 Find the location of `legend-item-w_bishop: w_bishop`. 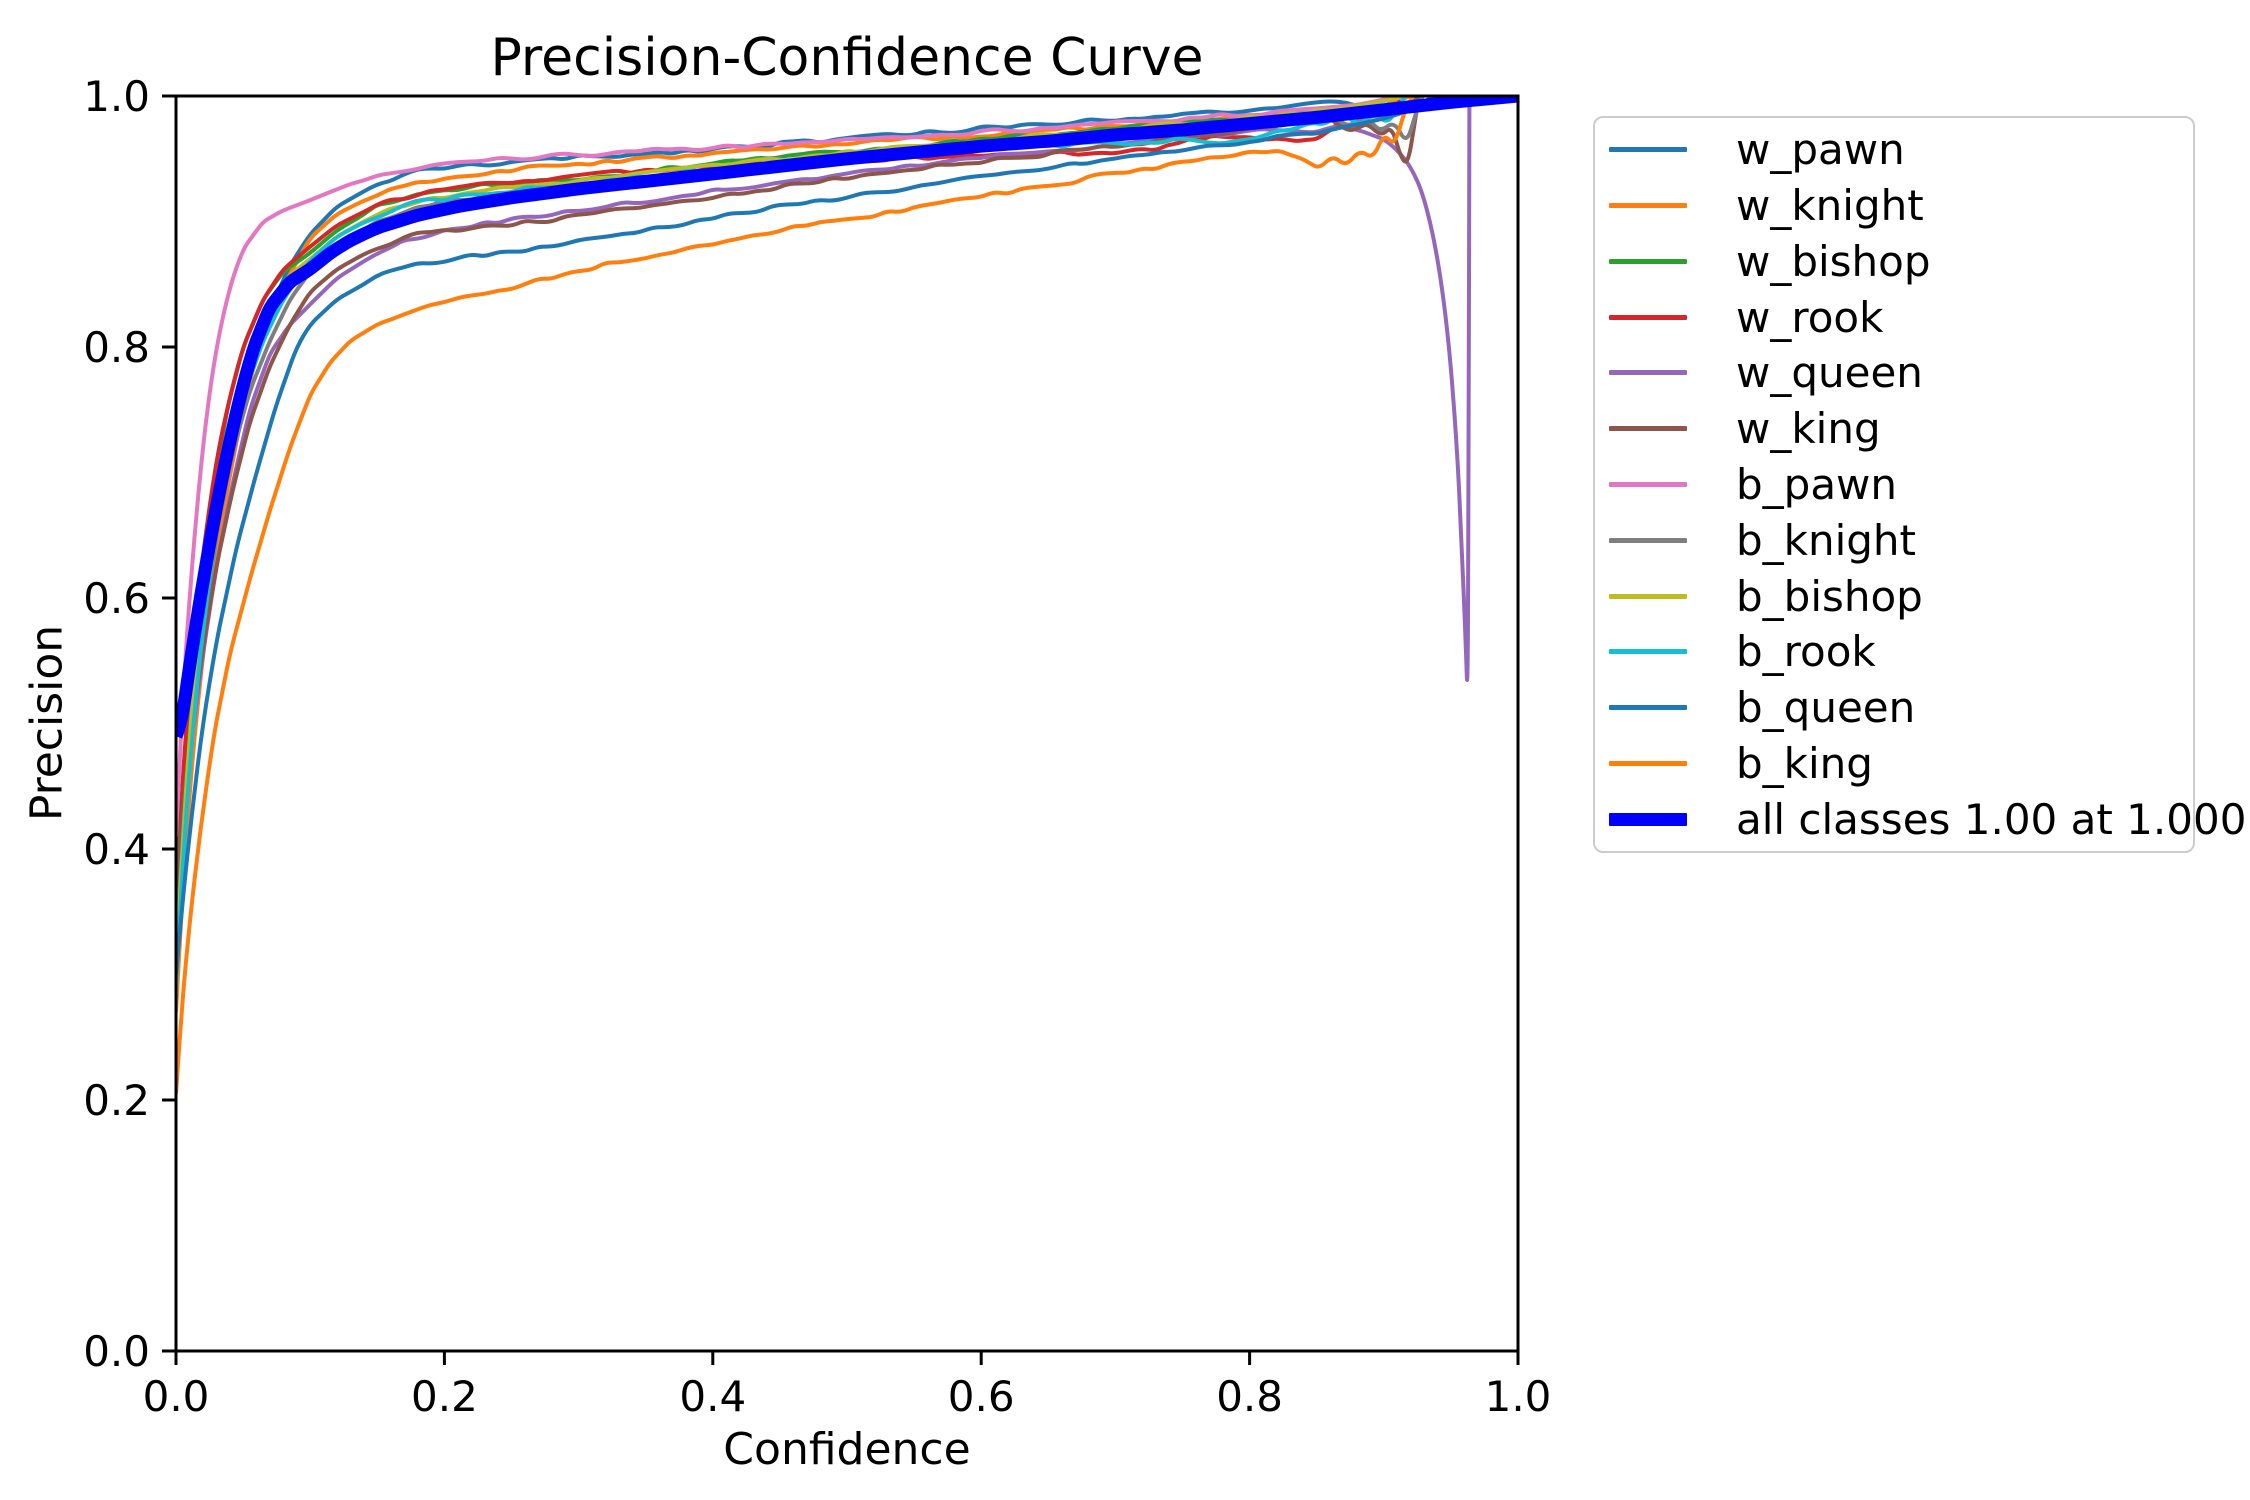

legend-item-w_bishop: w_bishop is located at coordinates (1894, 261).